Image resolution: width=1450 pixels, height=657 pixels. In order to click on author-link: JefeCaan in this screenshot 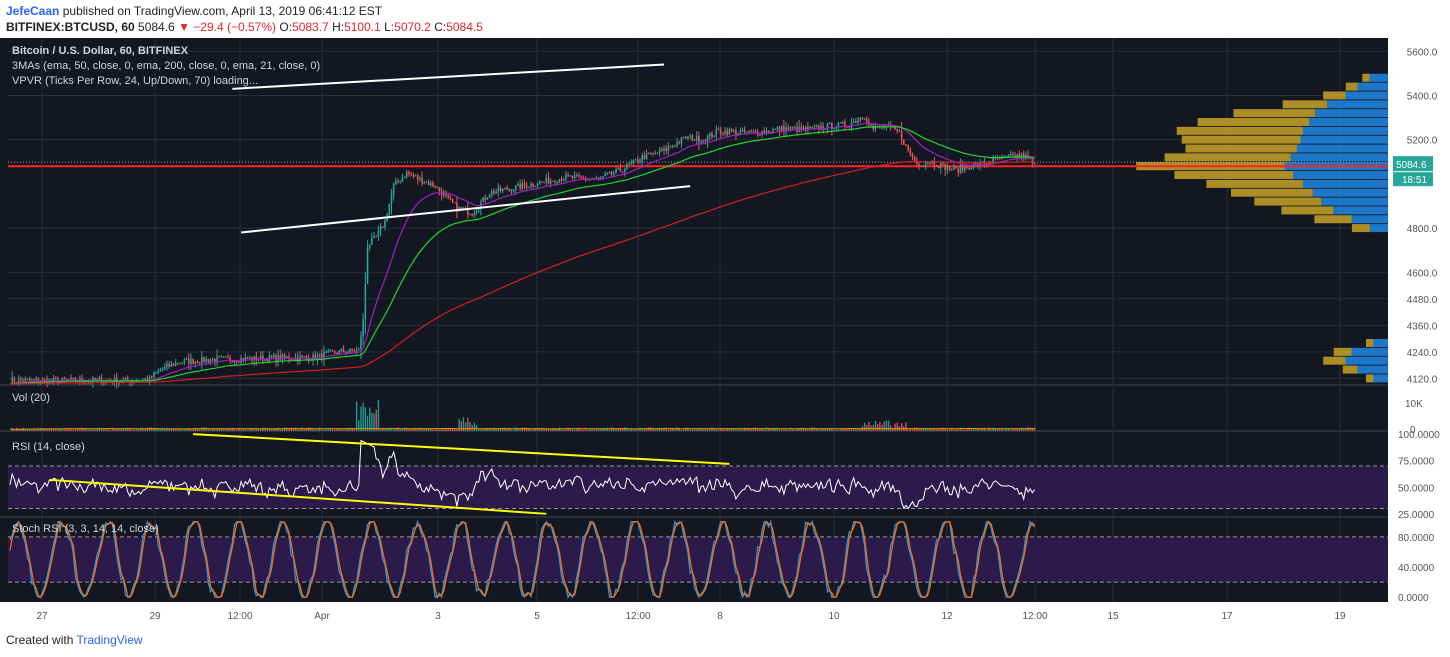, I will do `click(33, 11)`.